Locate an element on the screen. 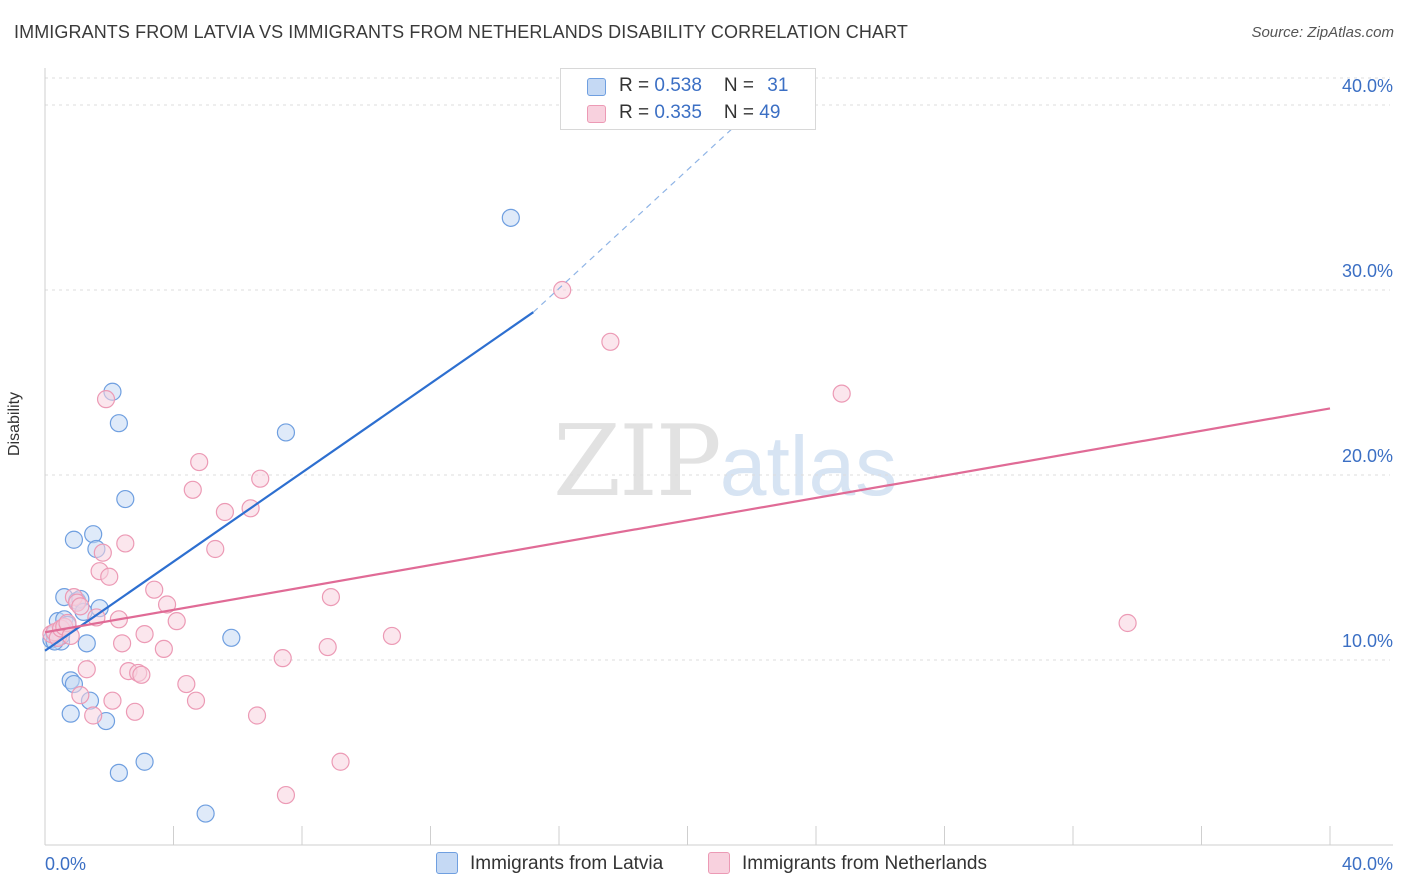 The height and width of the screenshot is (892, 1406). latvia-trend-extension is located at coordinates (650, 204).